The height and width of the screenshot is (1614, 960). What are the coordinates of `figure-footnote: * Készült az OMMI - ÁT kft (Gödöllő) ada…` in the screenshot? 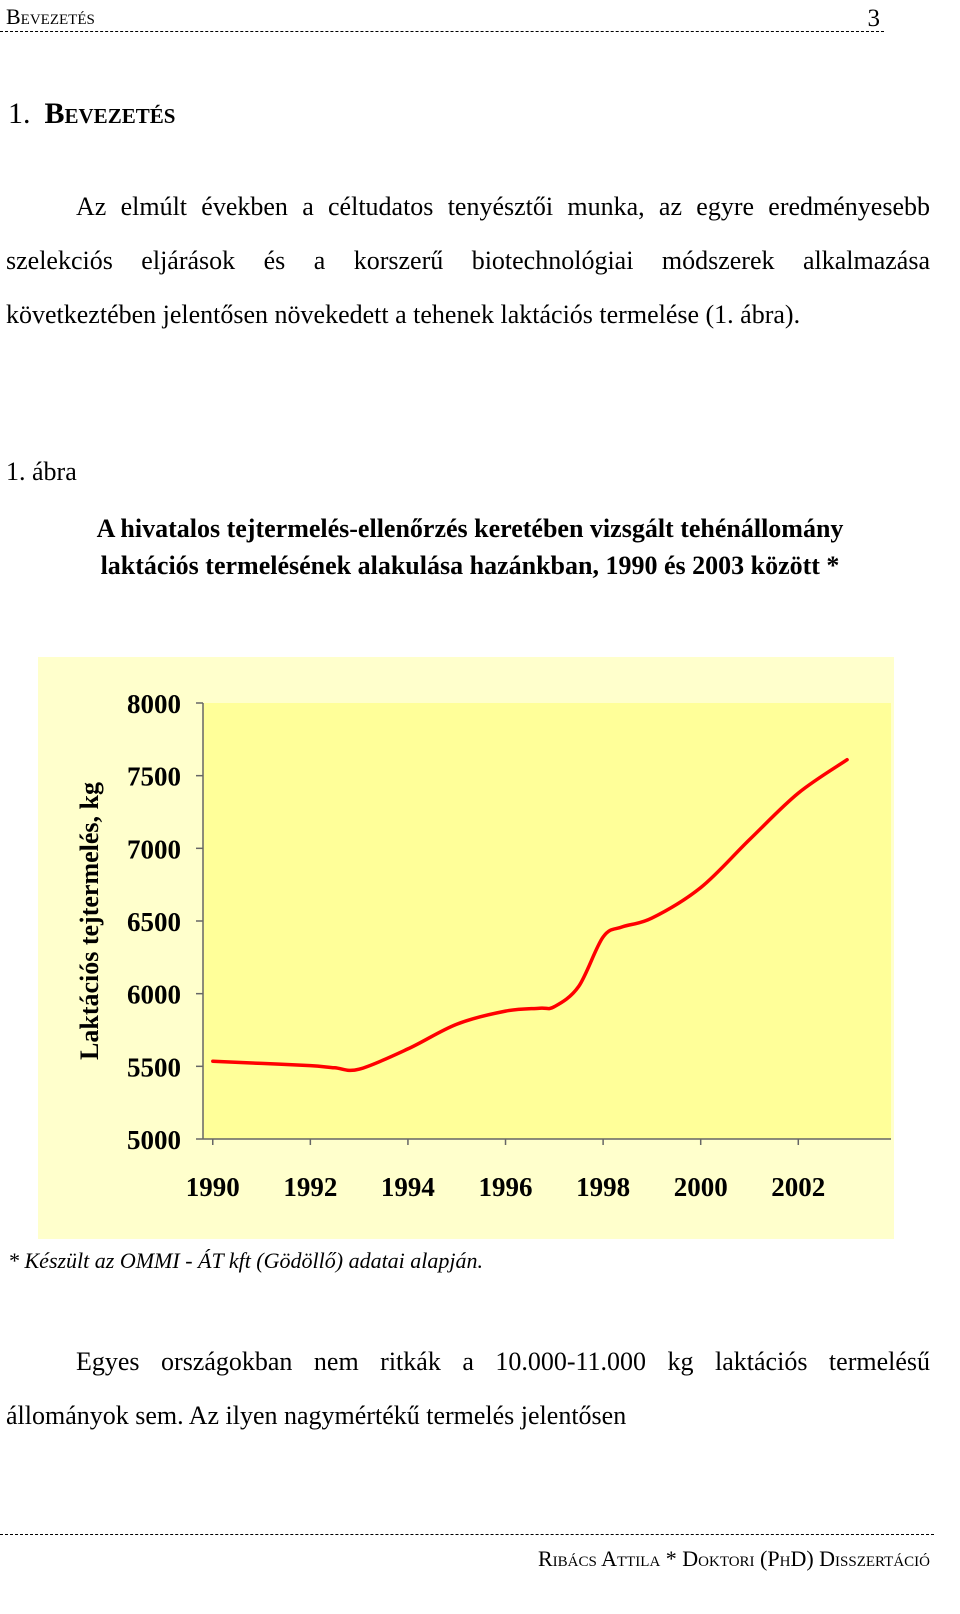 It's located at (246, 1260).